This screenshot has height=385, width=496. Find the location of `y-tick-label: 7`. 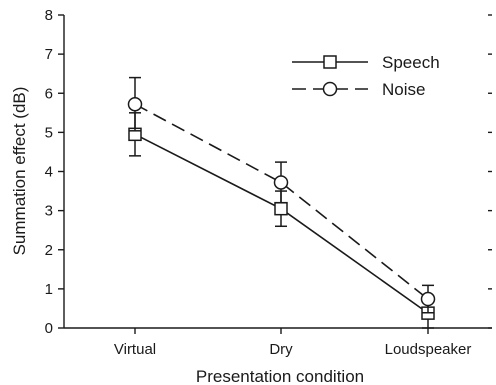

y-tick-label: 7 is located at coordinates (49, 54).